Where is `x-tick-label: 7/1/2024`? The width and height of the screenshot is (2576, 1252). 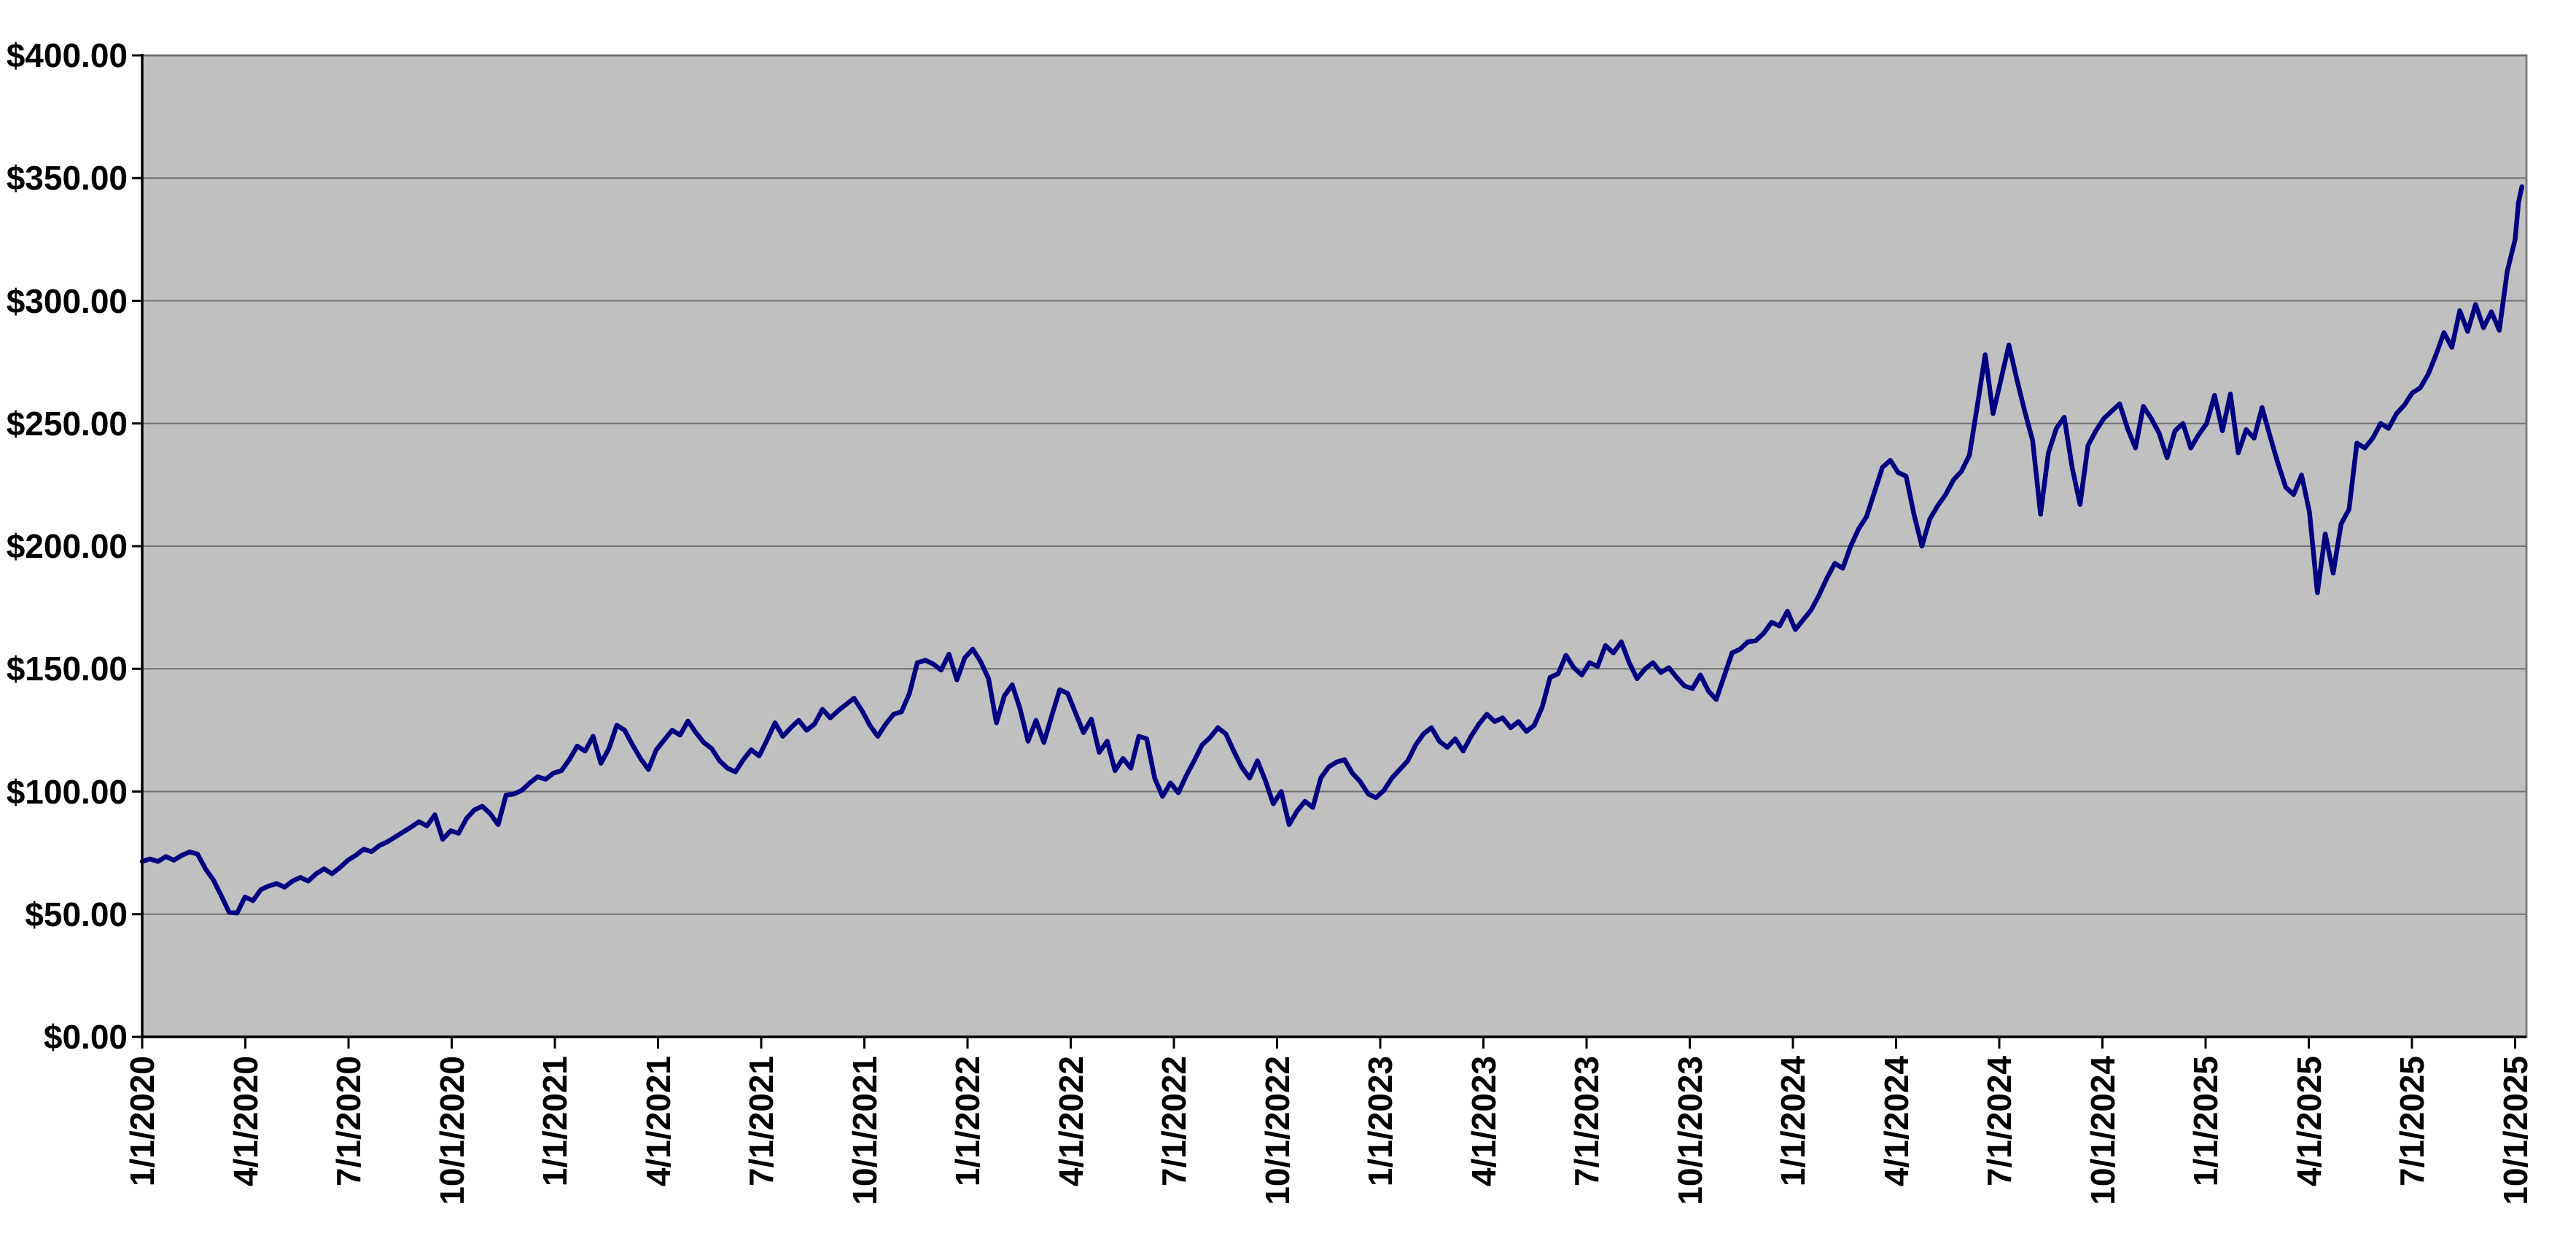
x-tick-label: 7/1/2024 is located at coordinates (1999, 1121).